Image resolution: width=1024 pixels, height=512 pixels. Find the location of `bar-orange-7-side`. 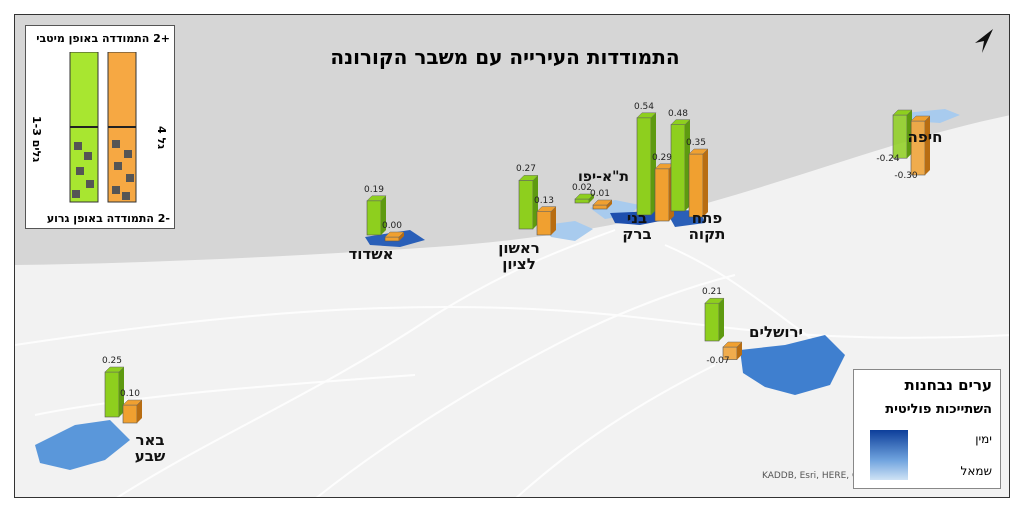

bar-orange-7-side is located at coordinates (139, 411).